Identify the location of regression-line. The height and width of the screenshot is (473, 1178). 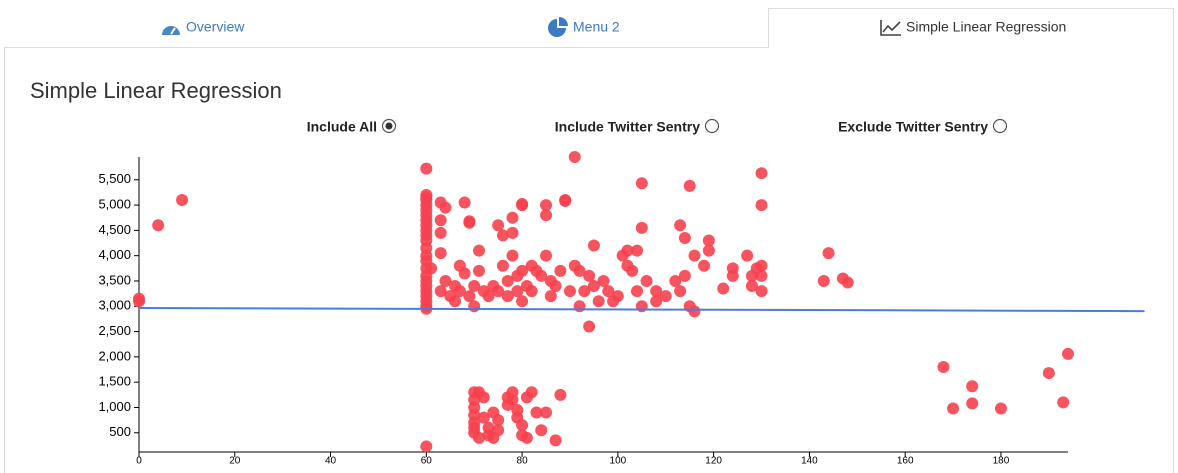
(641, 310).